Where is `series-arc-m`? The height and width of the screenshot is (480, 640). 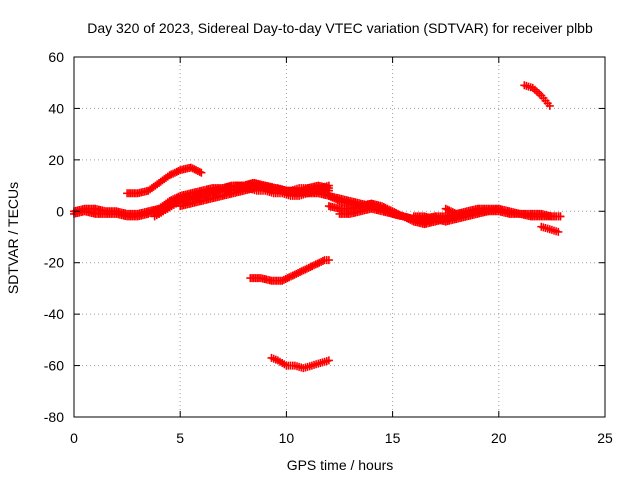
series-arc-m is located at coordinates (537, 95).